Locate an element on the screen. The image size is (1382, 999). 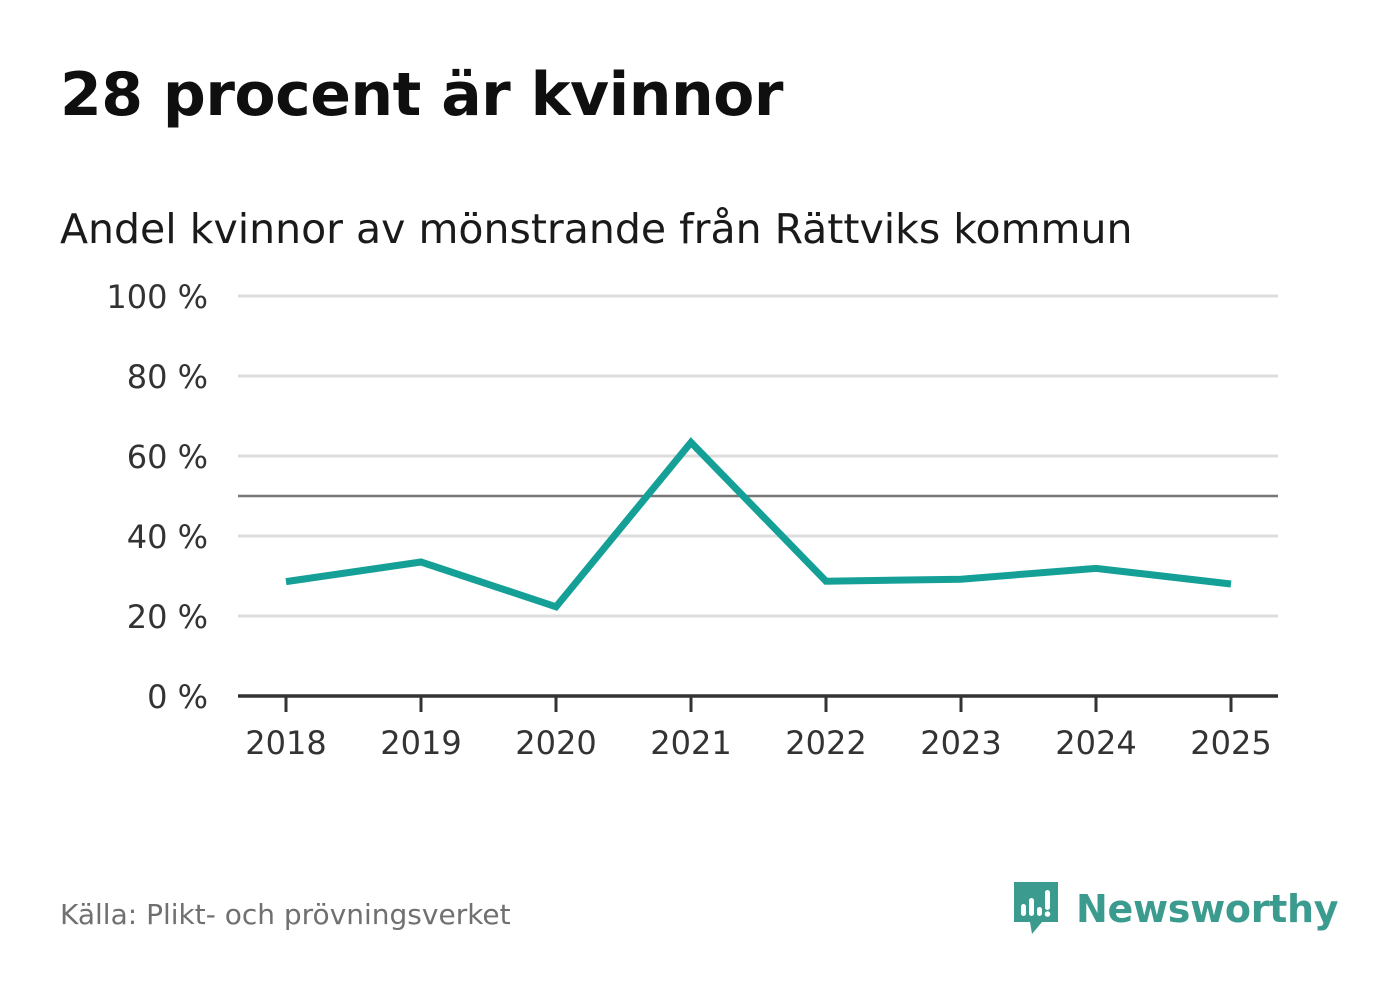
y-tick-label: 60 % is located at coordinates (167, 457).